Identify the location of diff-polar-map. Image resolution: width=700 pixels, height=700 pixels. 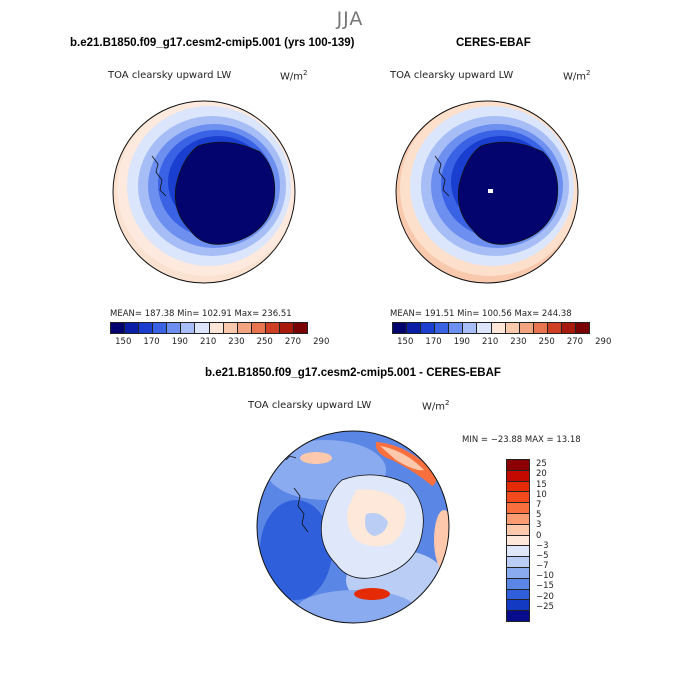
(353, 527).